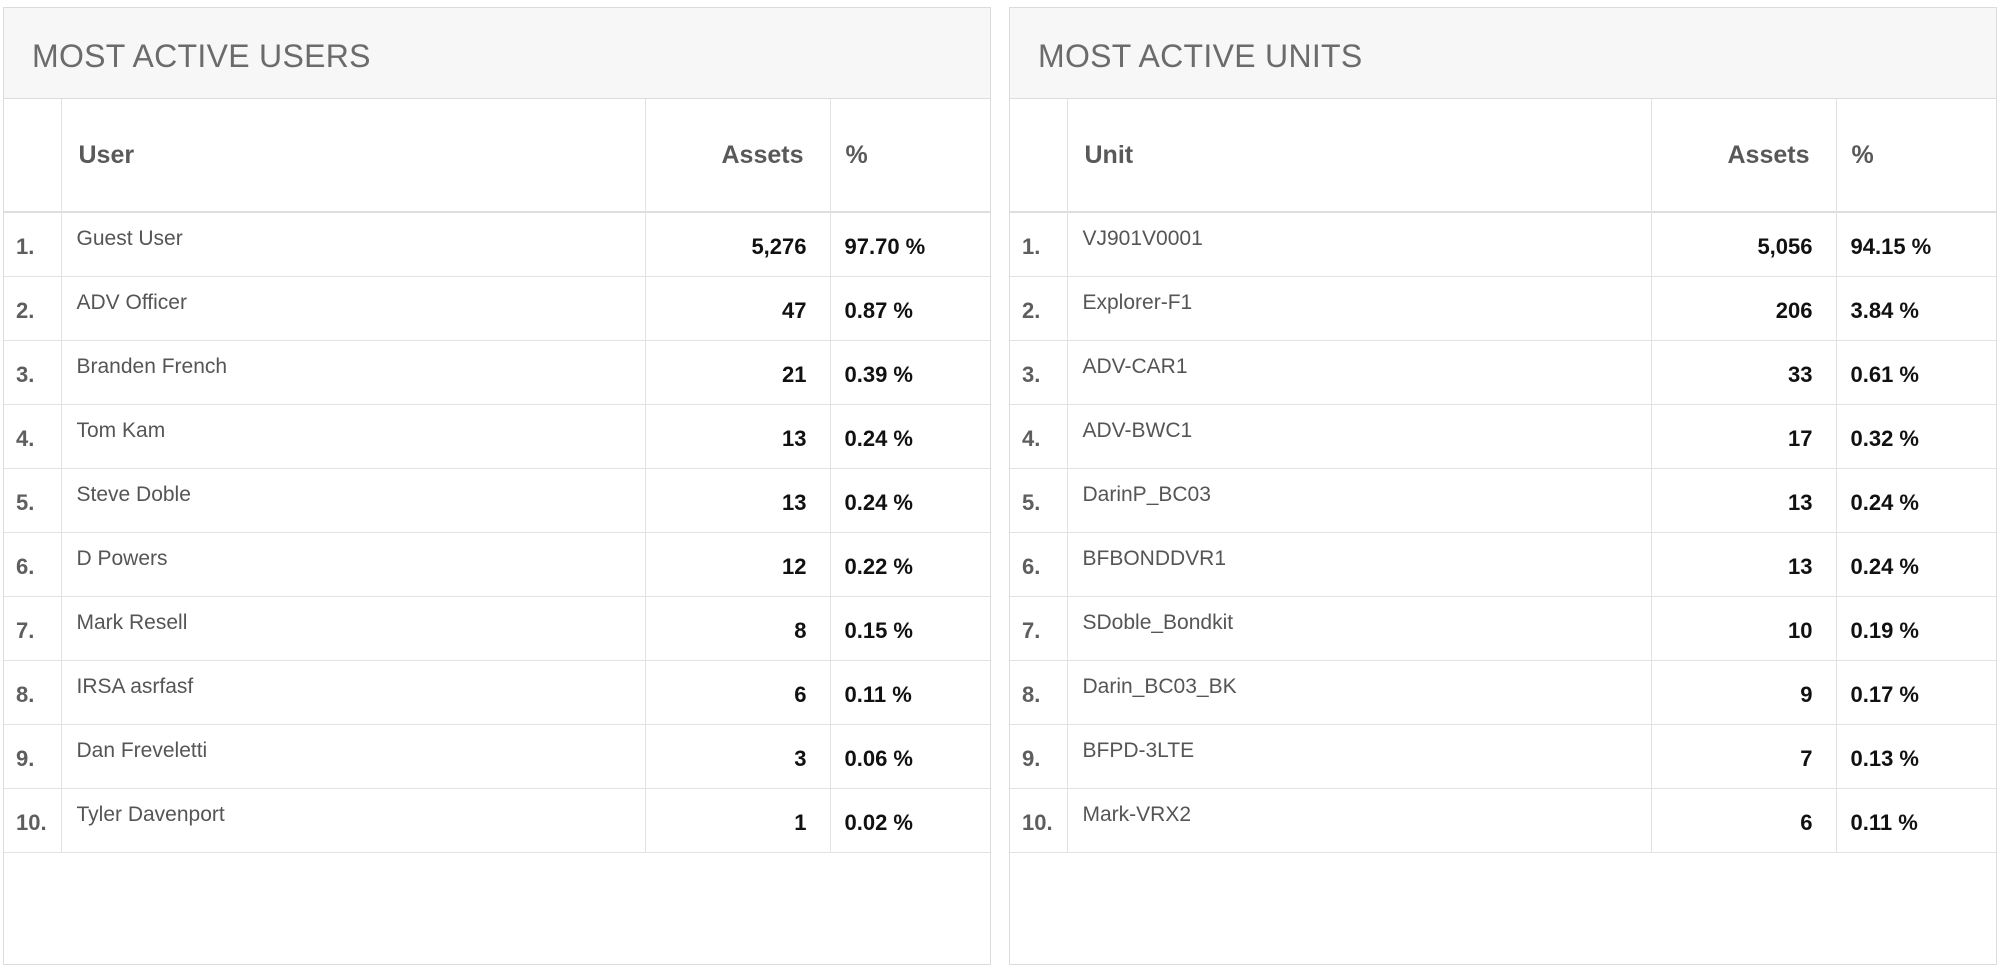  I want to click on percent-cell: 0.22 %, so click(910, 564).